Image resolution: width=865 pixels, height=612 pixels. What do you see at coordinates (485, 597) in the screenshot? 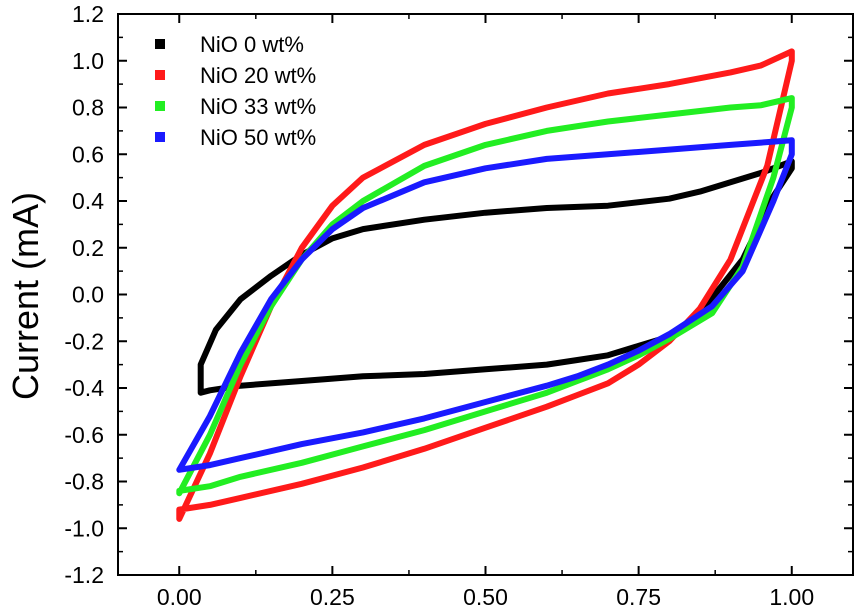
I see `x-tick-label: 0.50` at bounding box center [485, 597].